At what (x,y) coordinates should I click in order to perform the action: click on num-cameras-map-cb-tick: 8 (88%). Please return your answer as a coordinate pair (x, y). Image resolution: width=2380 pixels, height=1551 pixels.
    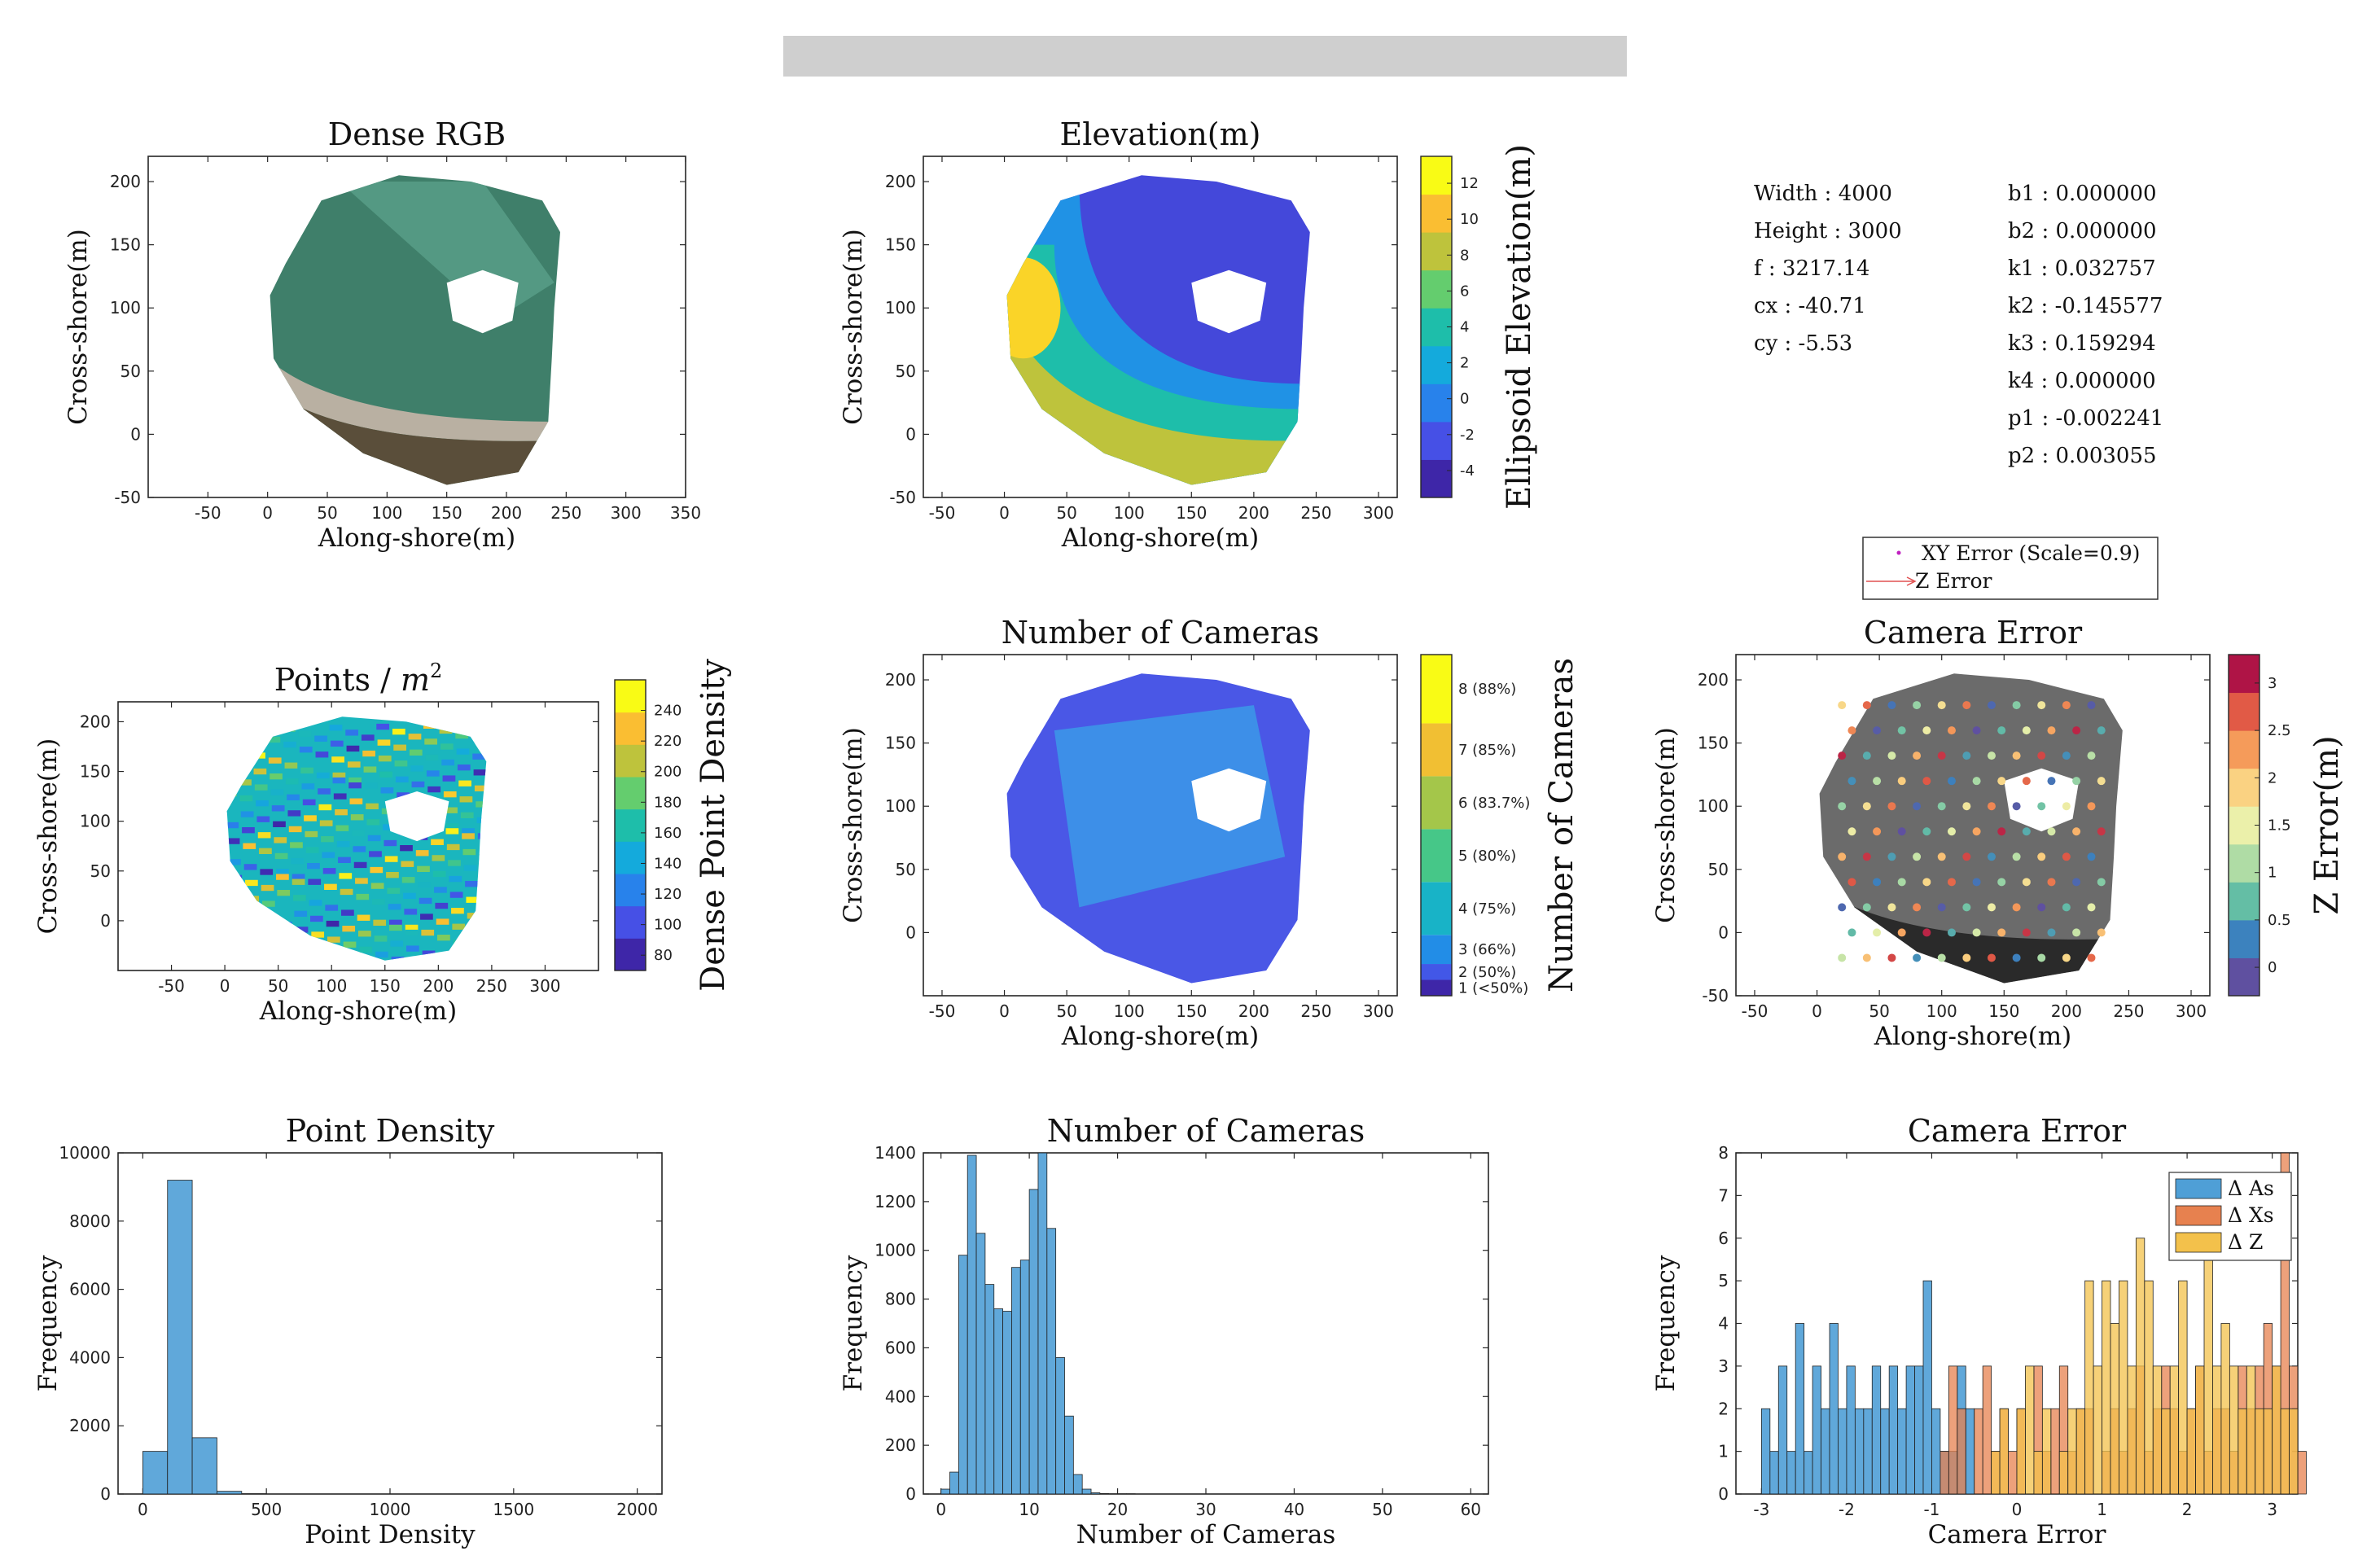
    Looking at the image, I should click on (1487, 689).